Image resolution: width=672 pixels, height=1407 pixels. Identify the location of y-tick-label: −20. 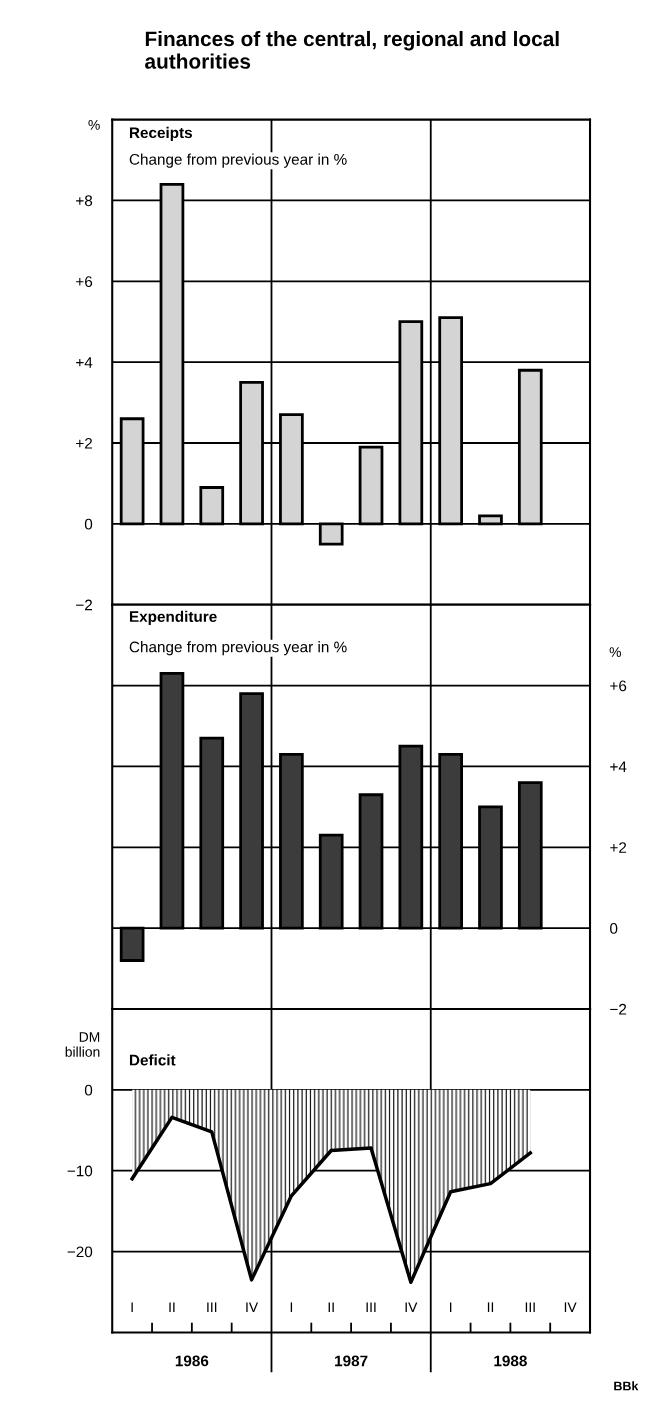
(80, 1252).